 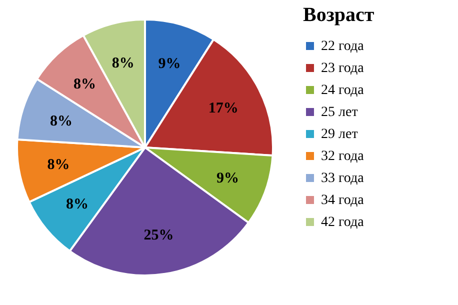 What do you see at coordinates (343, 156) in the screenshot?
I see `legend-label: 32 года` at bounding box center [343, 156].